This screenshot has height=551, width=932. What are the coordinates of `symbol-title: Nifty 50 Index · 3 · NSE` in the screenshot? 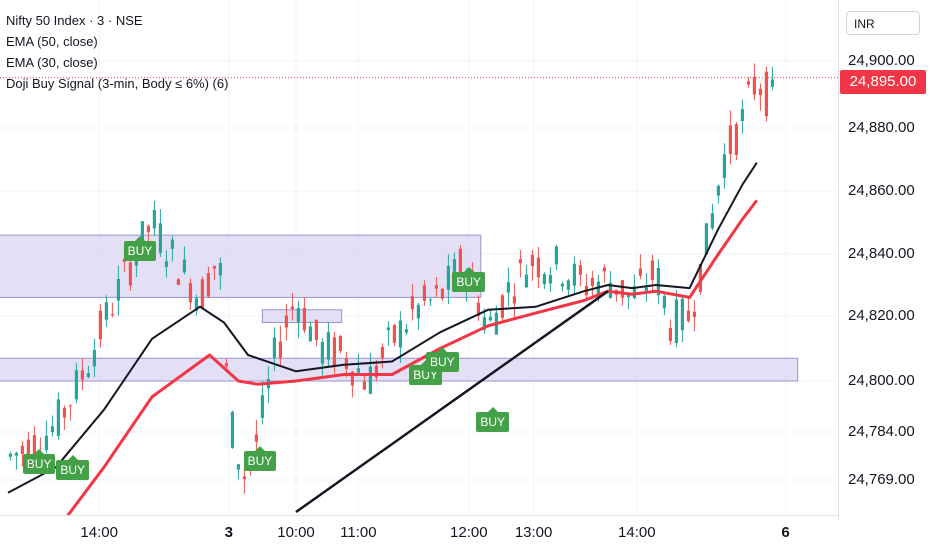 It's located at (74, 20).